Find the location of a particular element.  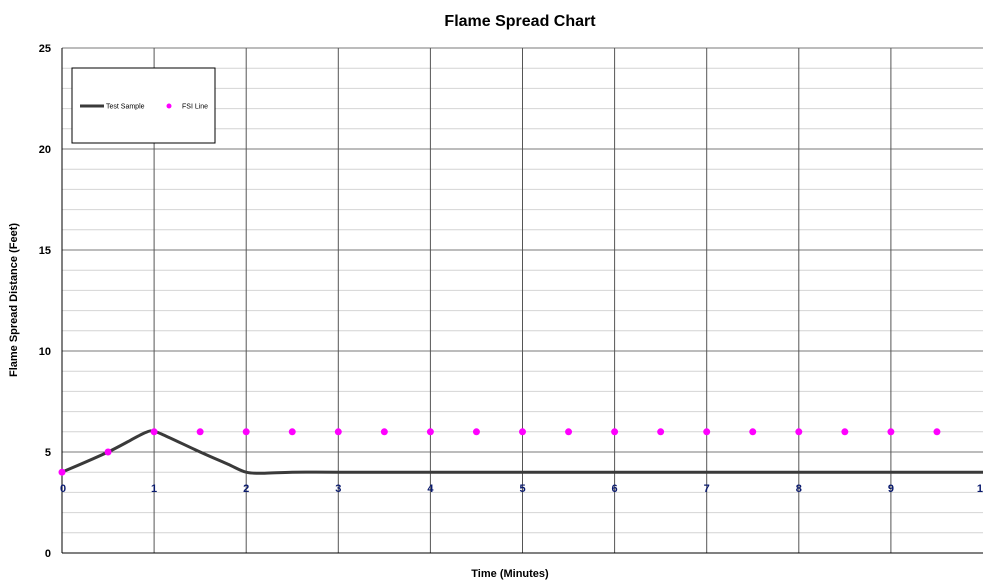

x-tick-label: 0 is located at coordinates (63, 489).